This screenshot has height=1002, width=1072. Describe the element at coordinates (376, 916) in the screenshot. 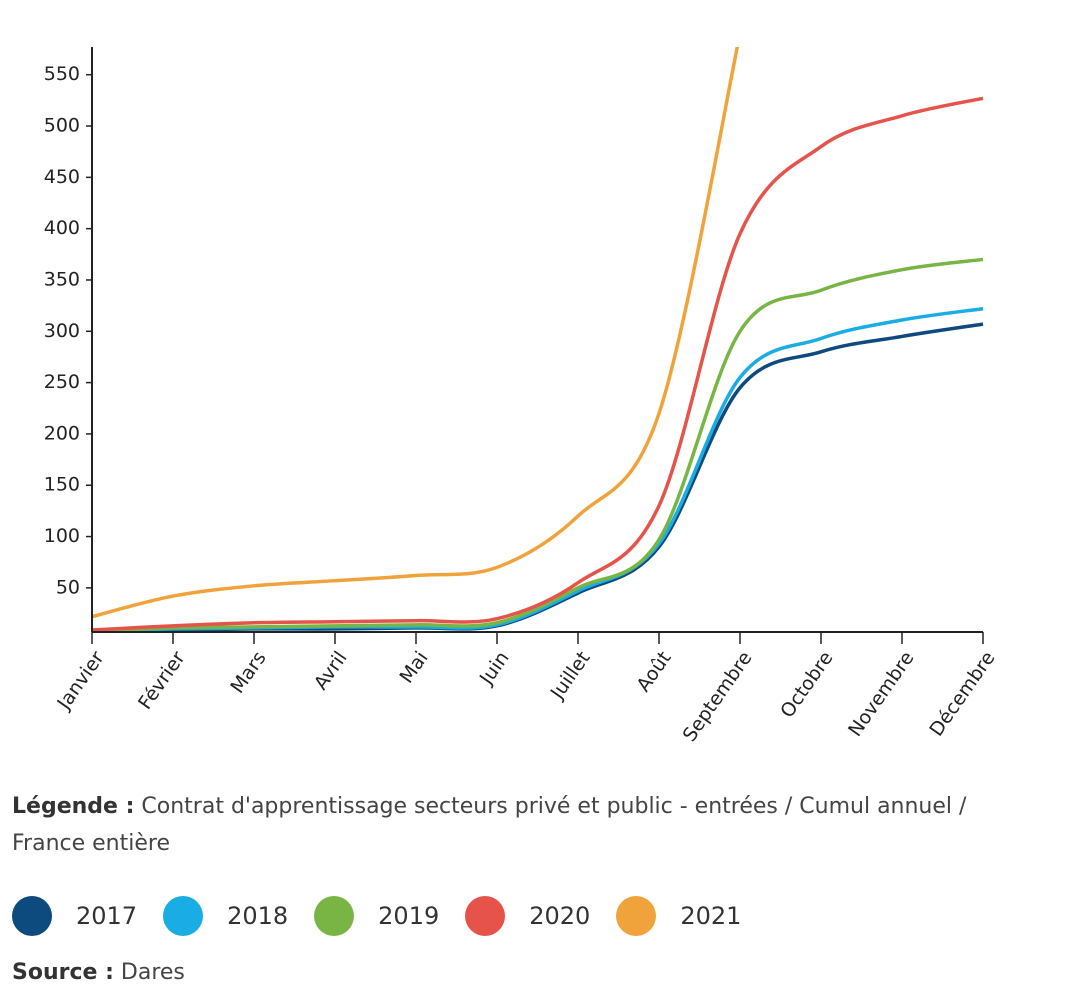

I see `legend-item: 2019` at that location.